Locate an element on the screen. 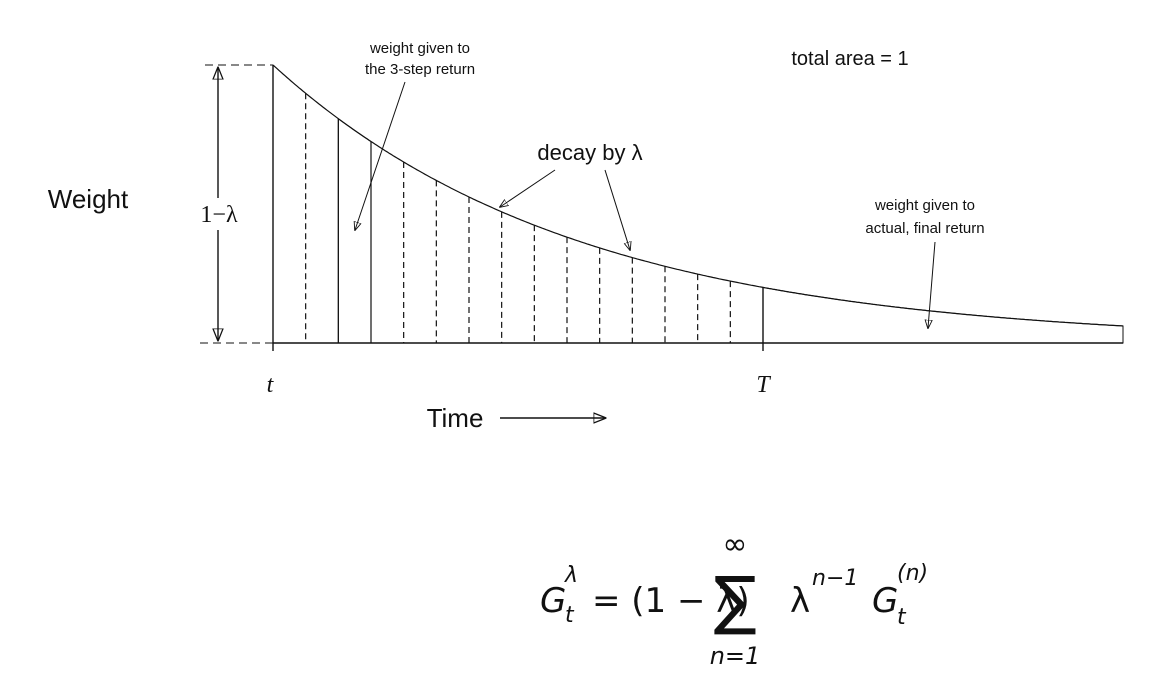 This screenshot has height=692, width=1153. x-label: Time is located at coordinates (455, 418).